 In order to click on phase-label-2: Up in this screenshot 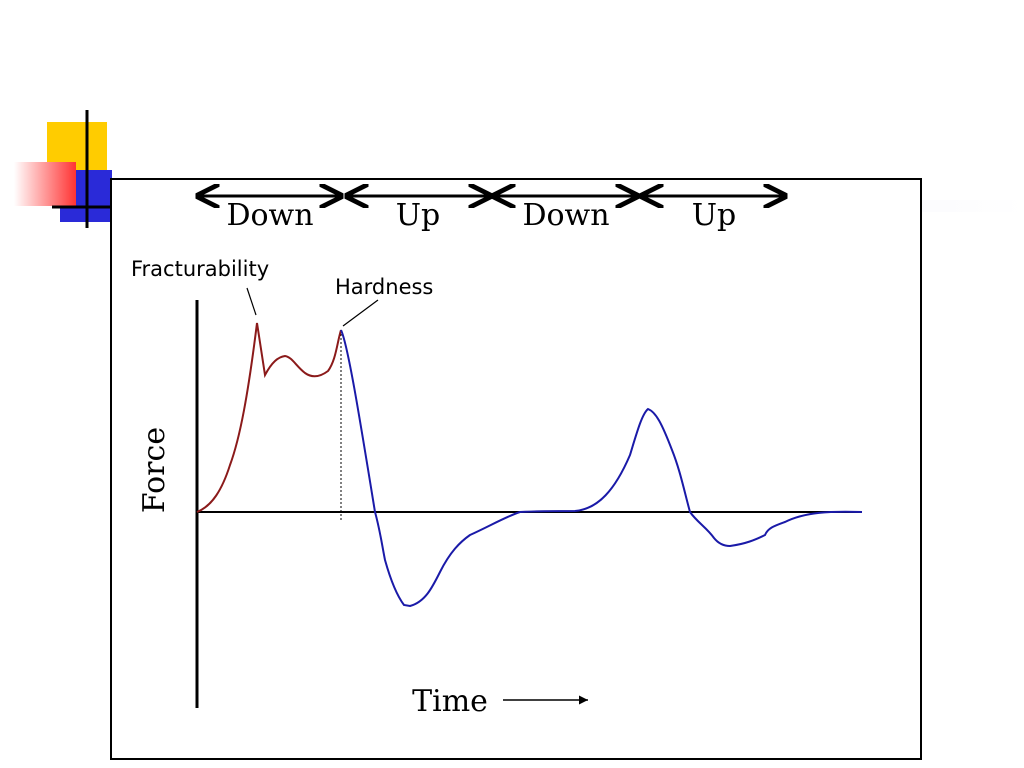, I will do `click(418, 215)`.